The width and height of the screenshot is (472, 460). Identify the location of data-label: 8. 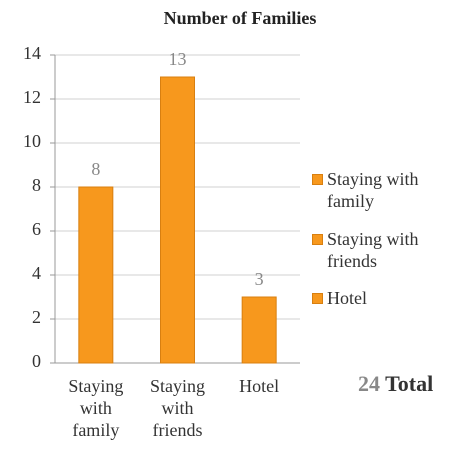
(95, 169).